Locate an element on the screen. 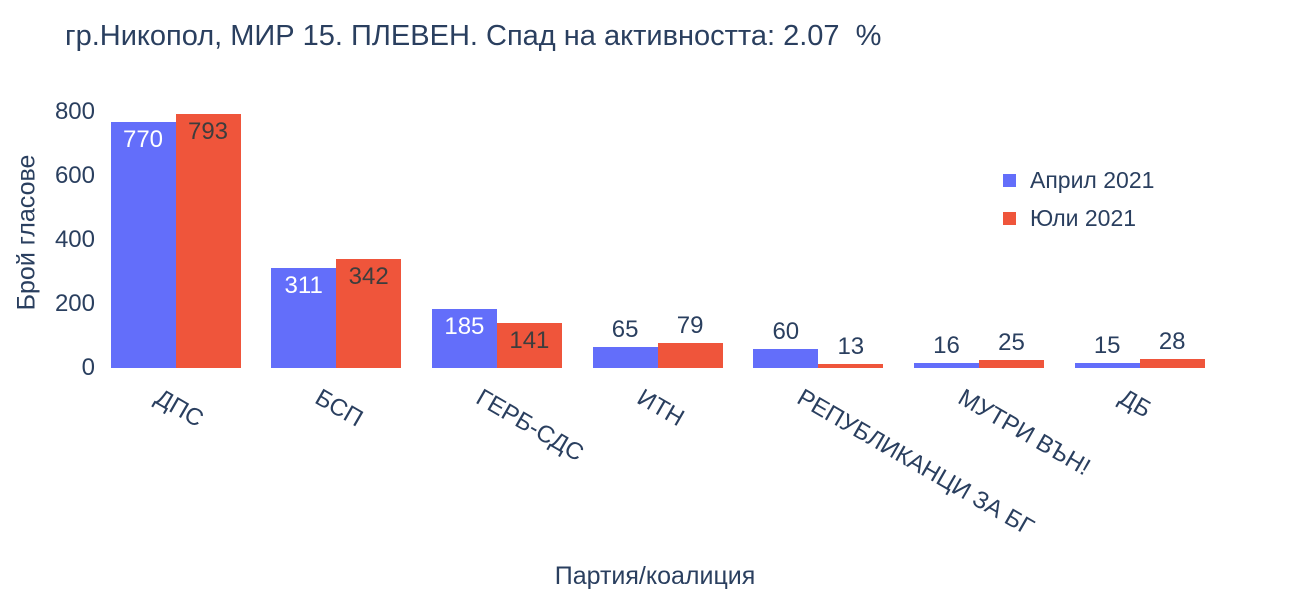 Image resolution: width=1300 pixels, height=600 pixels. bar-value-label: 16 is located at coordinates (946, 345).